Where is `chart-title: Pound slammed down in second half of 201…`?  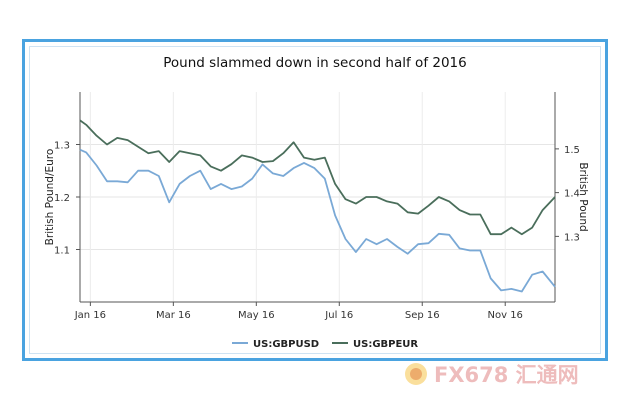
chart-title: Pound slammed down in second half of 201… is located at coordinates (315, 63).